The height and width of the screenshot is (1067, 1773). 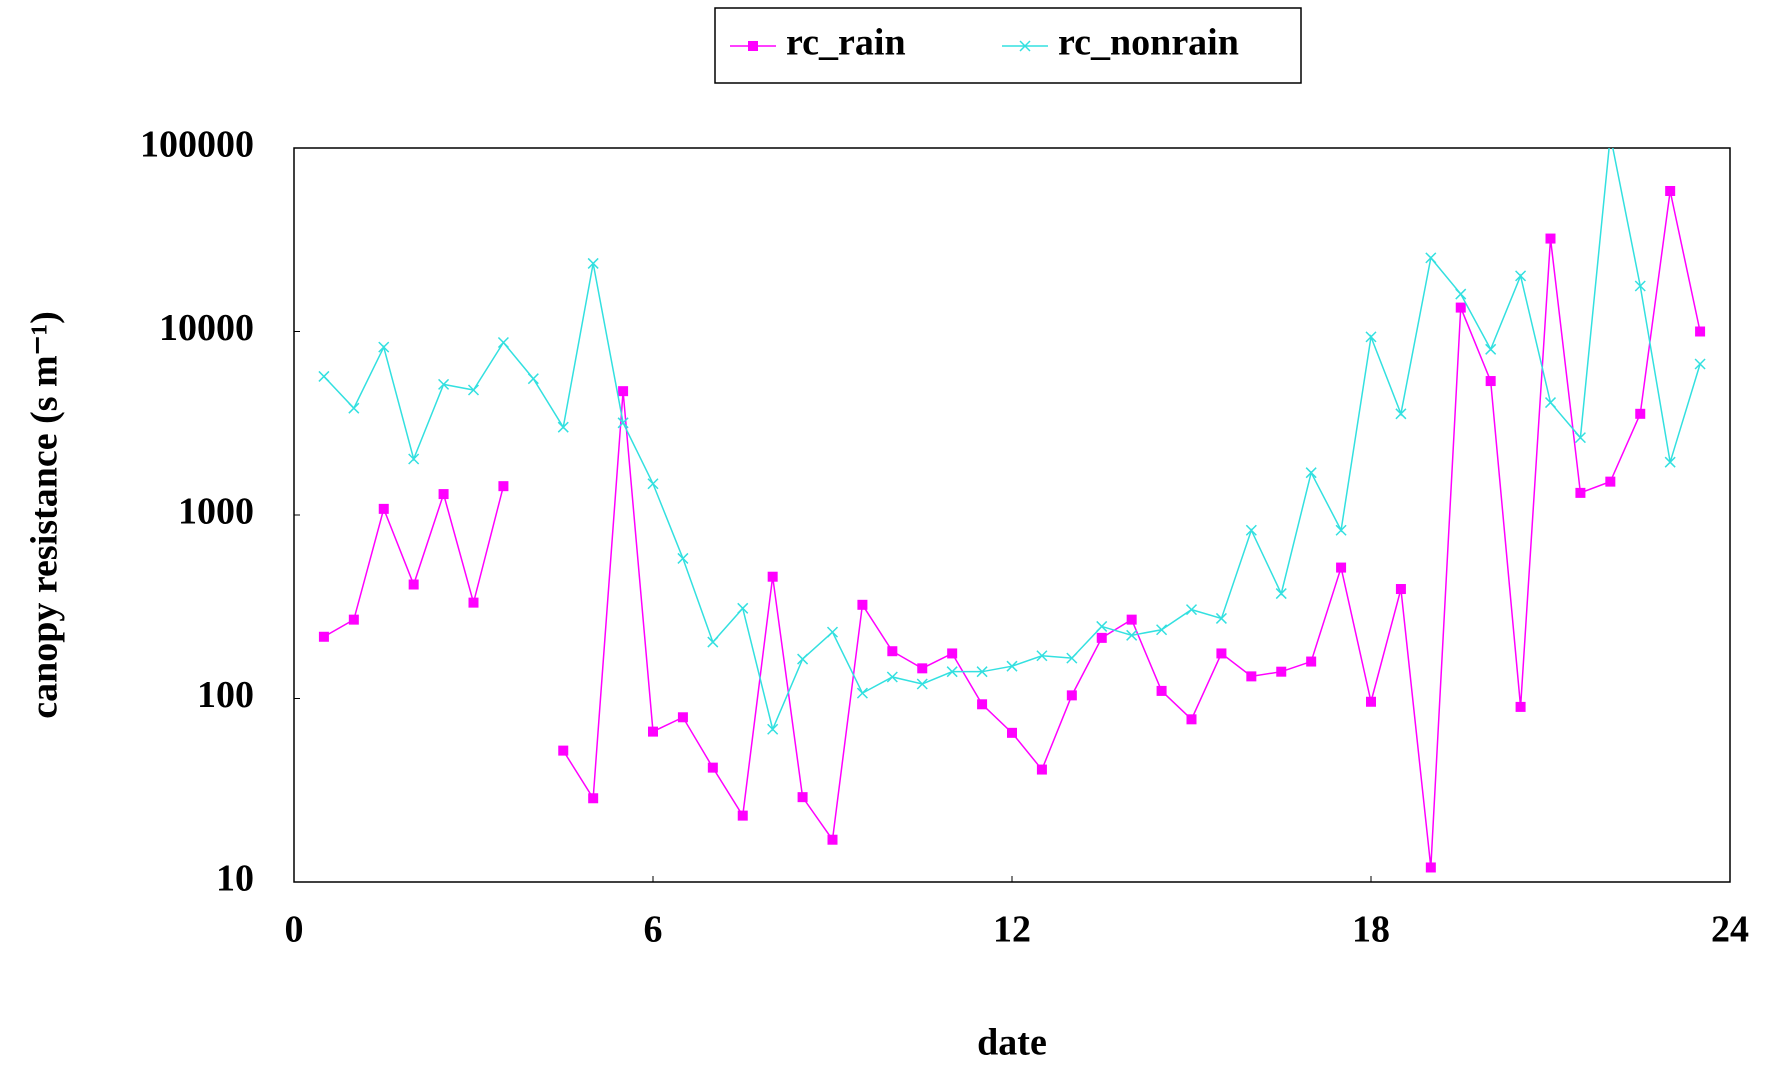 I want to click on legend-label: rc_nonrain, so click(x=1148, y=43).